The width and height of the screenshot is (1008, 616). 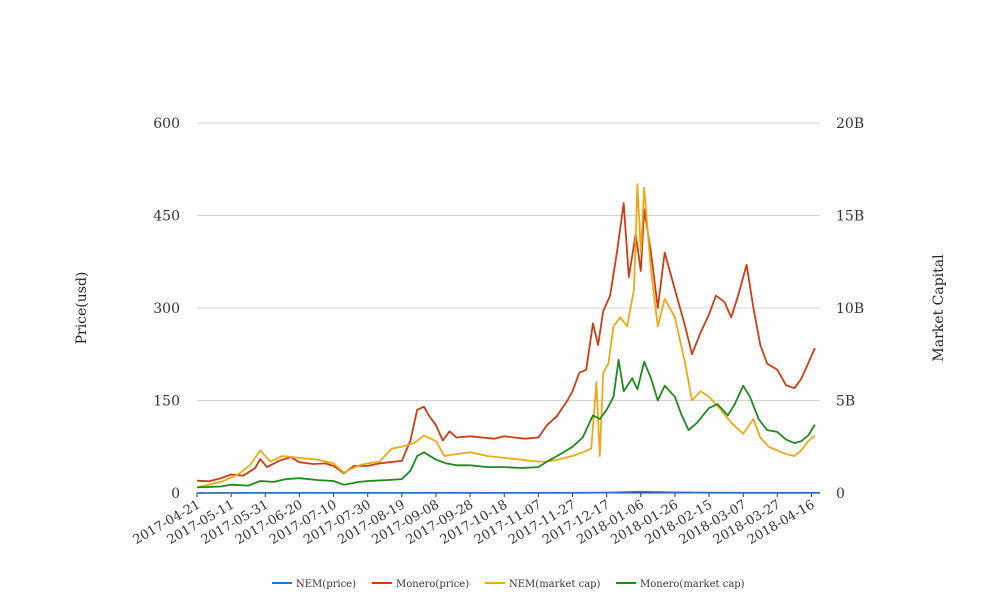 I want to click on series-line-monero-market-cap, so click(x=506, y=423).